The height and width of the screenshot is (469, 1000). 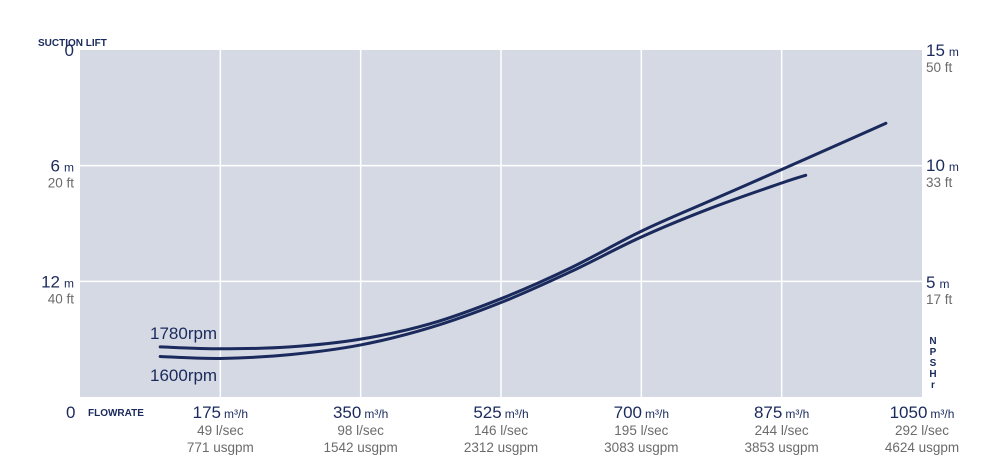 I want to click on x-tick-usgpm-875: 3853 usgpm, so click(x=782, y=447).